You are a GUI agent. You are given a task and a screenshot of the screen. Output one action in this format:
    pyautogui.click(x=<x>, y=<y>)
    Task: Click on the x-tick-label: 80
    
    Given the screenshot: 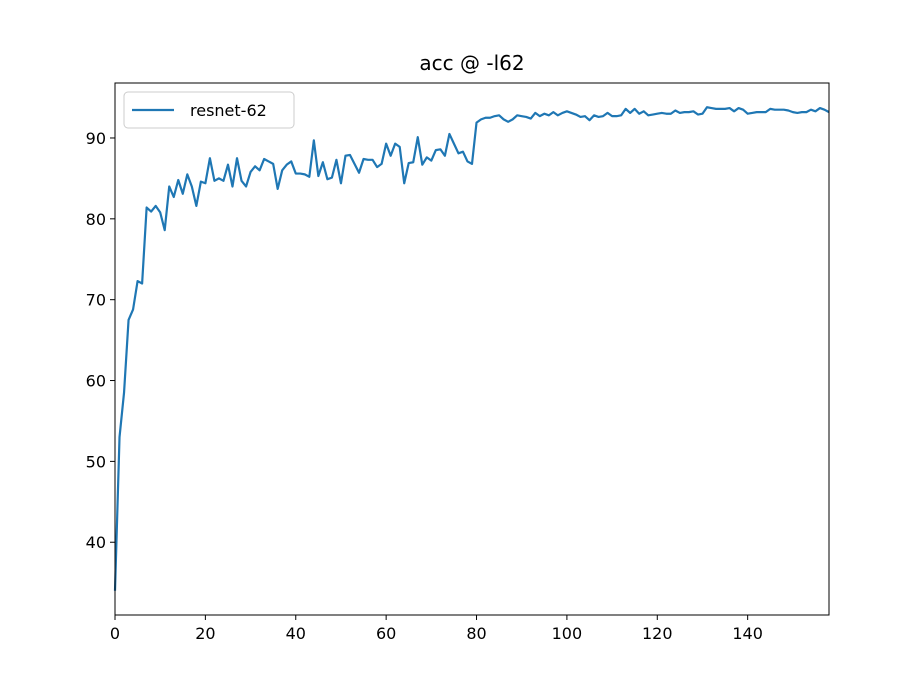 What is the action you would take?
    pyautogui.click(x=476, y=633)
    